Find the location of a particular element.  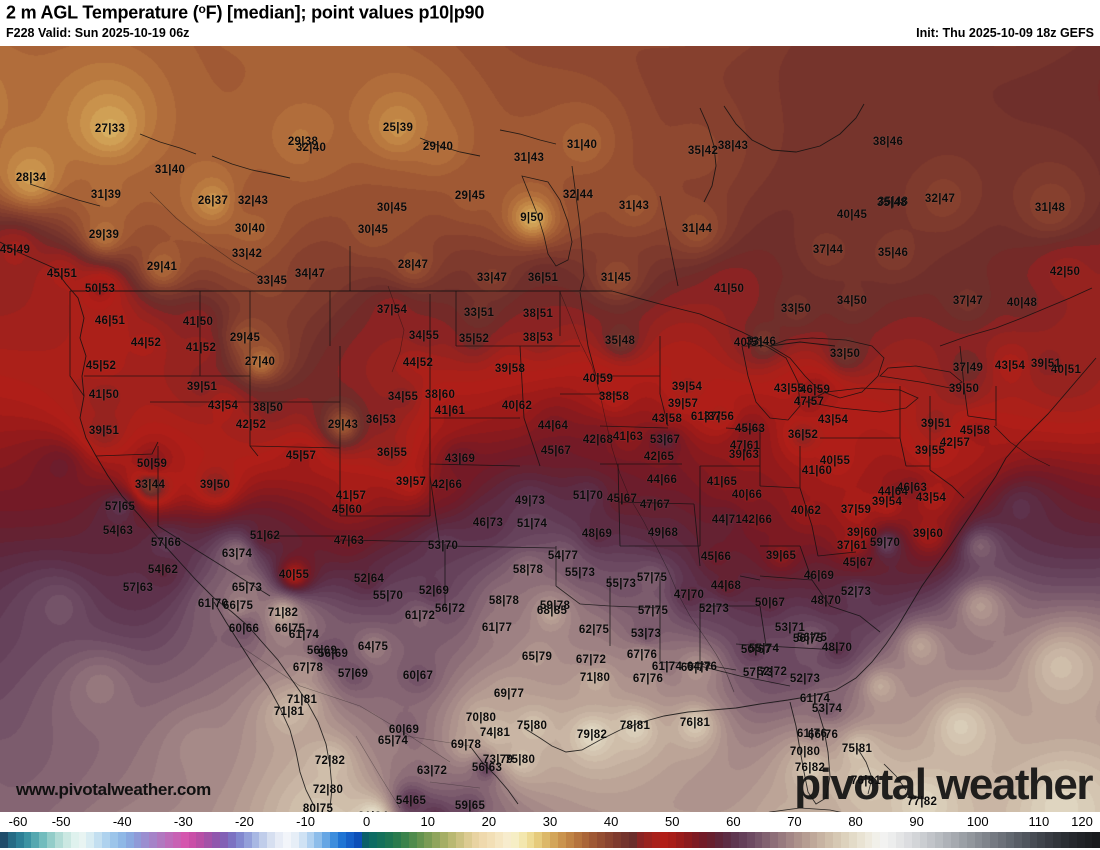

point-value-label: 43|69 is located at coordinates (460, 459).